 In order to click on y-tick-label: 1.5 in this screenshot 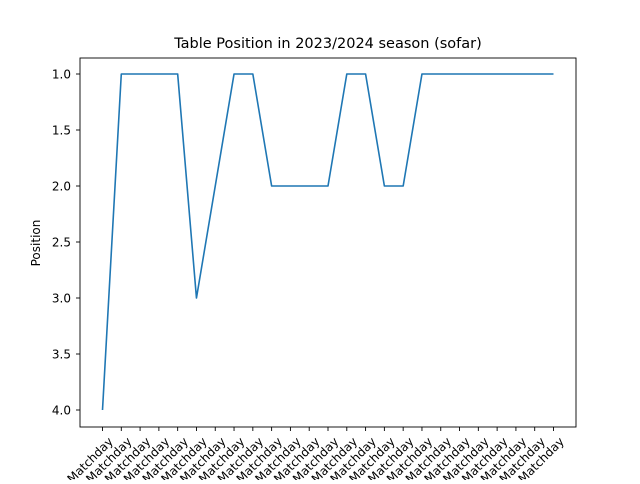, I will do `click(61, 131)`.